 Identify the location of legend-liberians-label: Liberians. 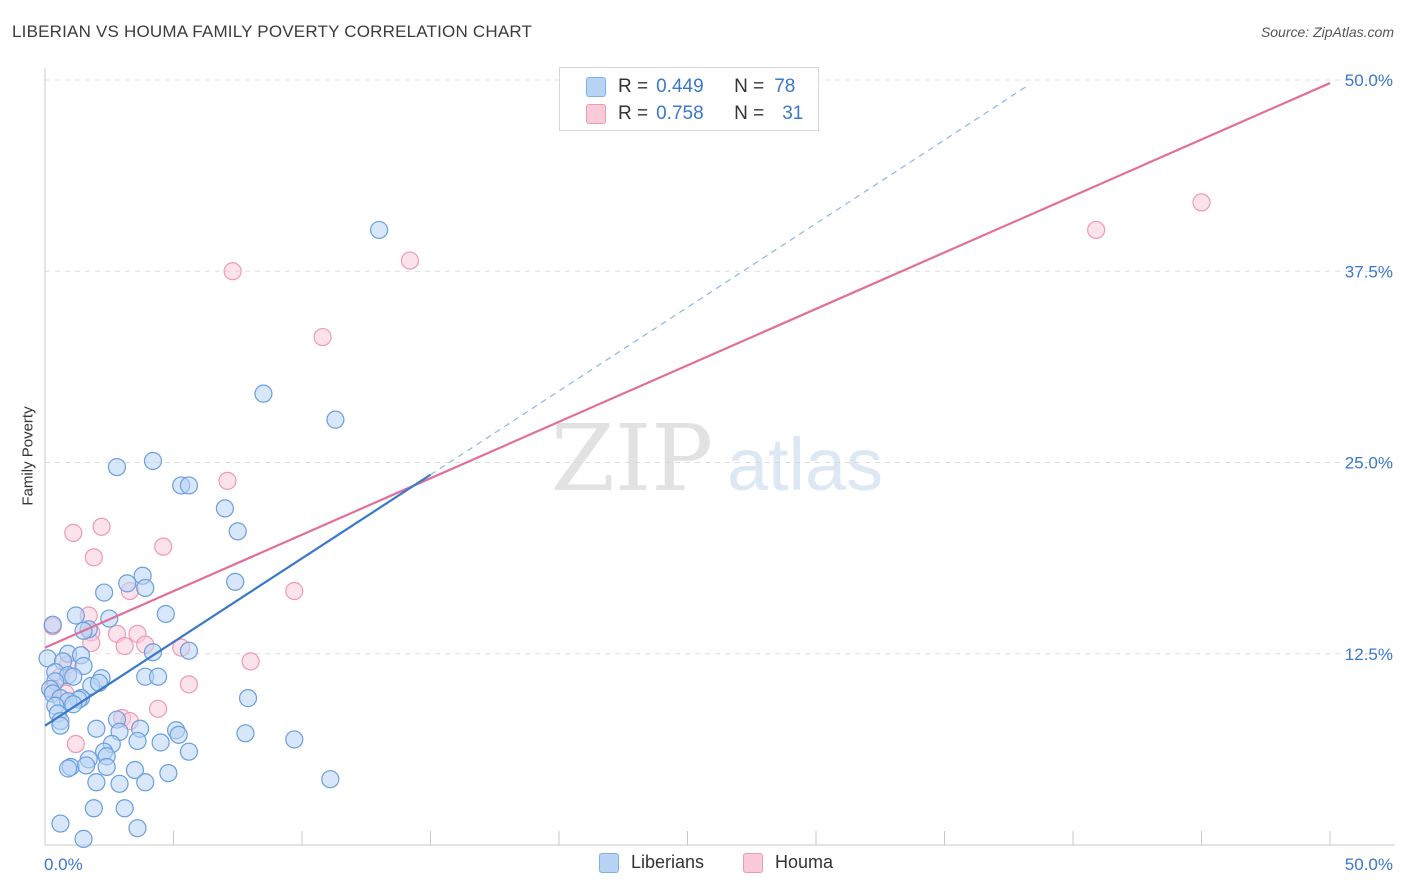
(668, 862).